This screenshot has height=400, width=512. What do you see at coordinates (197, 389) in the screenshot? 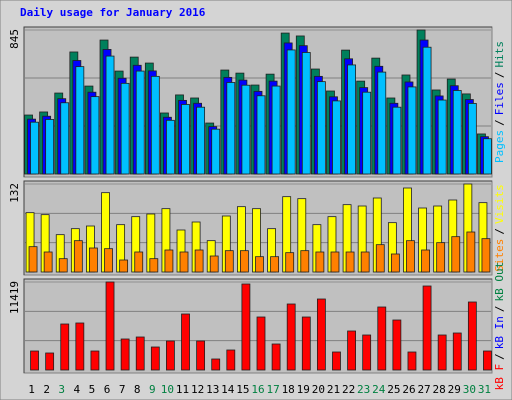
I see `x-tick-label: 12` at bounding box center [197, 389].